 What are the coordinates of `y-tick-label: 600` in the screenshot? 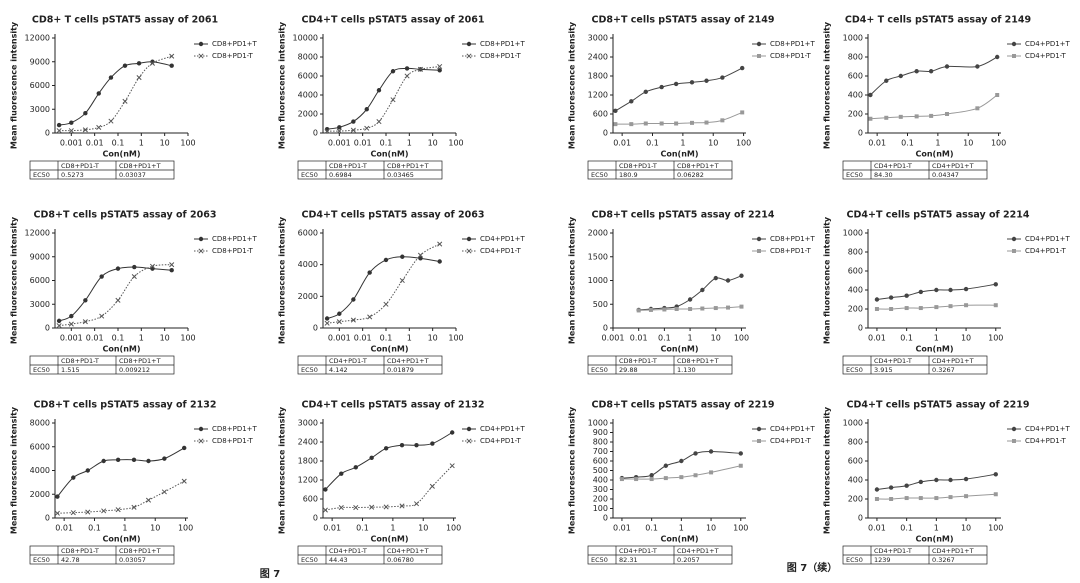 It's located at (600, 114).